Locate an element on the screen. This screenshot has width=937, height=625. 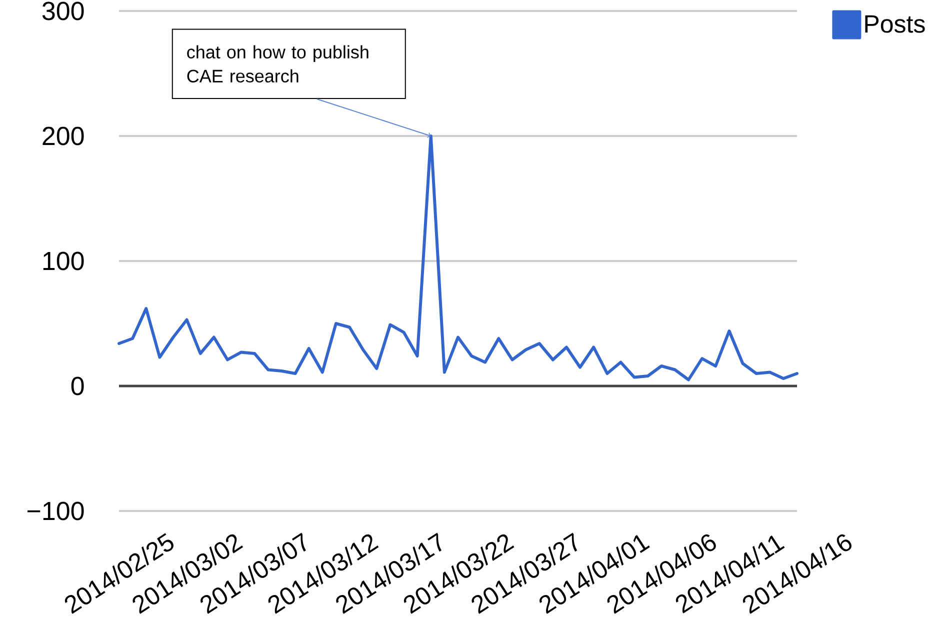
y-tick-label: 100 is located at coordinates (63, 261).